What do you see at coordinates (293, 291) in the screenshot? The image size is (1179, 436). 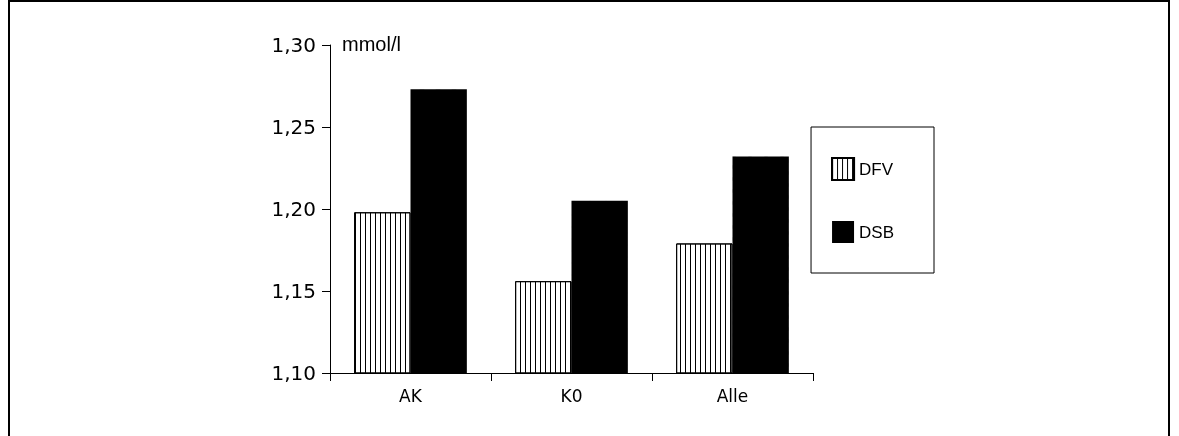 I see `y-tick-label: 1,15` at bounding box center [293, 291].